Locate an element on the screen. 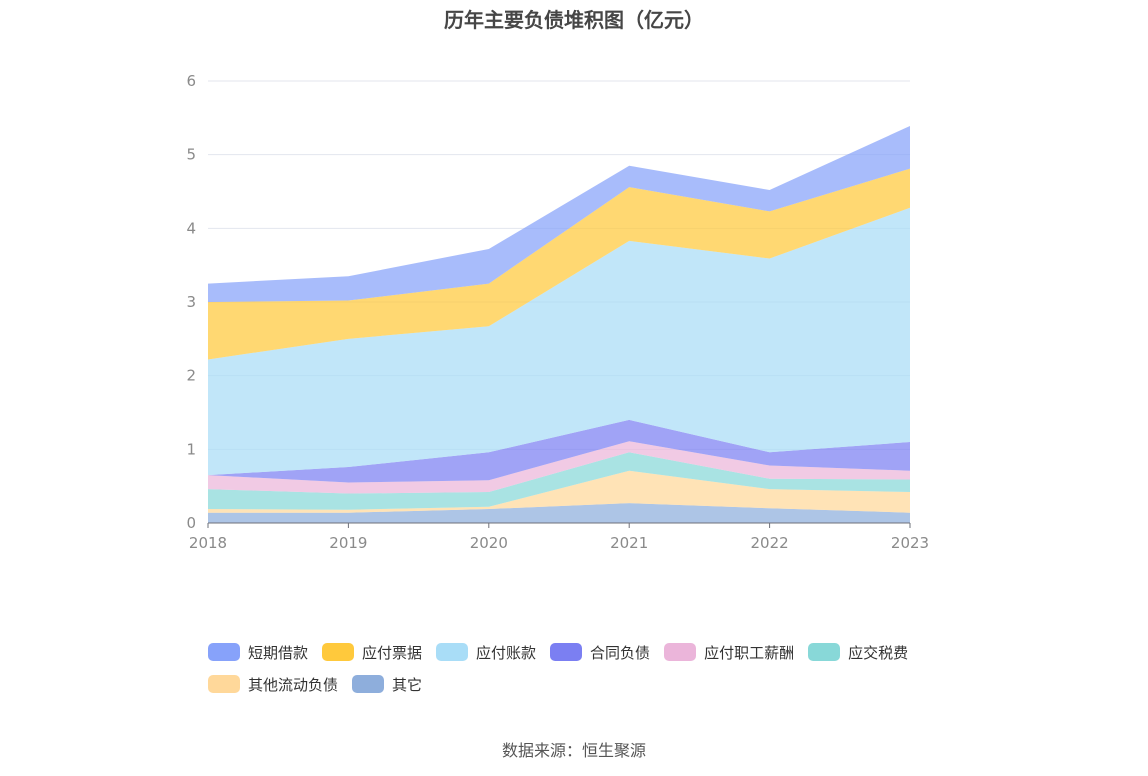  legend-item: 其它 is located at coordinates (387, 684).